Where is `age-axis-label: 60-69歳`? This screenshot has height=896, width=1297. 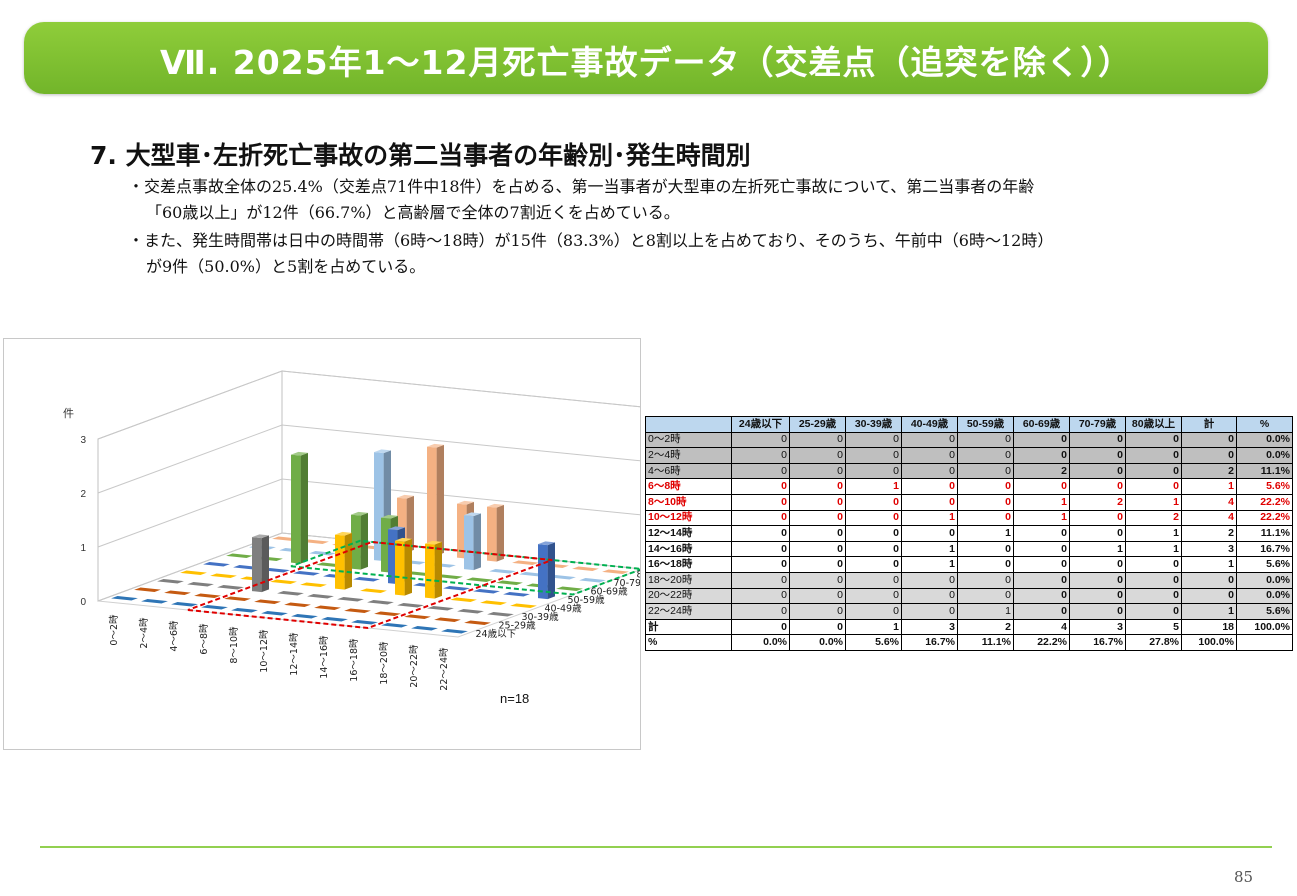 age-axis-label: 60-69歳 is located at coordinates (610, 591).